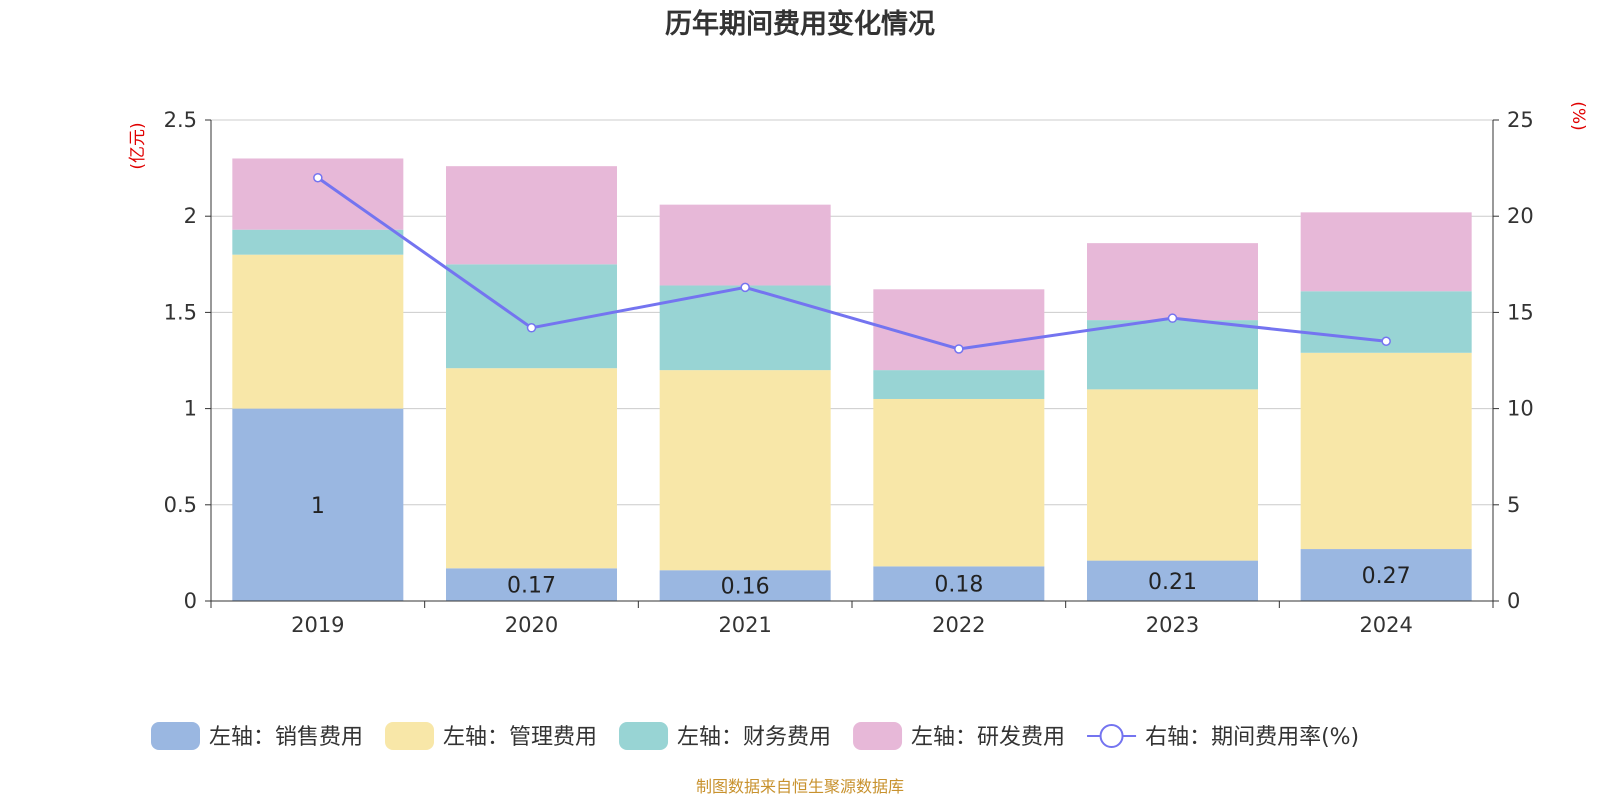 This screenshot has width=1600, height=800. I want to click on legend-item-rate: 右轴：期间费用率(%), so click(1223, 737).